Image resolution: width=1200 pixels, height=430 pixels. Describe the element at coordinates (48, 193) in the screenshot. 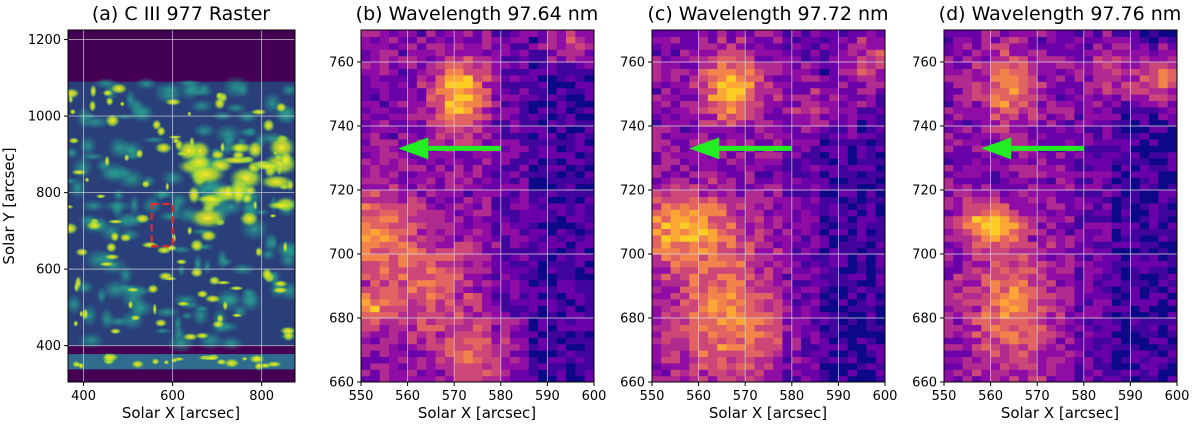

I see `y-tick-label: 800` at that location.